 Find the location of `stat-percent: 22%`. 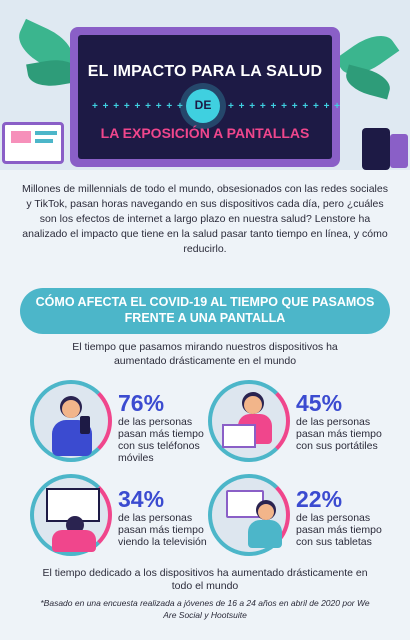

stat-percent: 22% is located at coordinates (319, 499).